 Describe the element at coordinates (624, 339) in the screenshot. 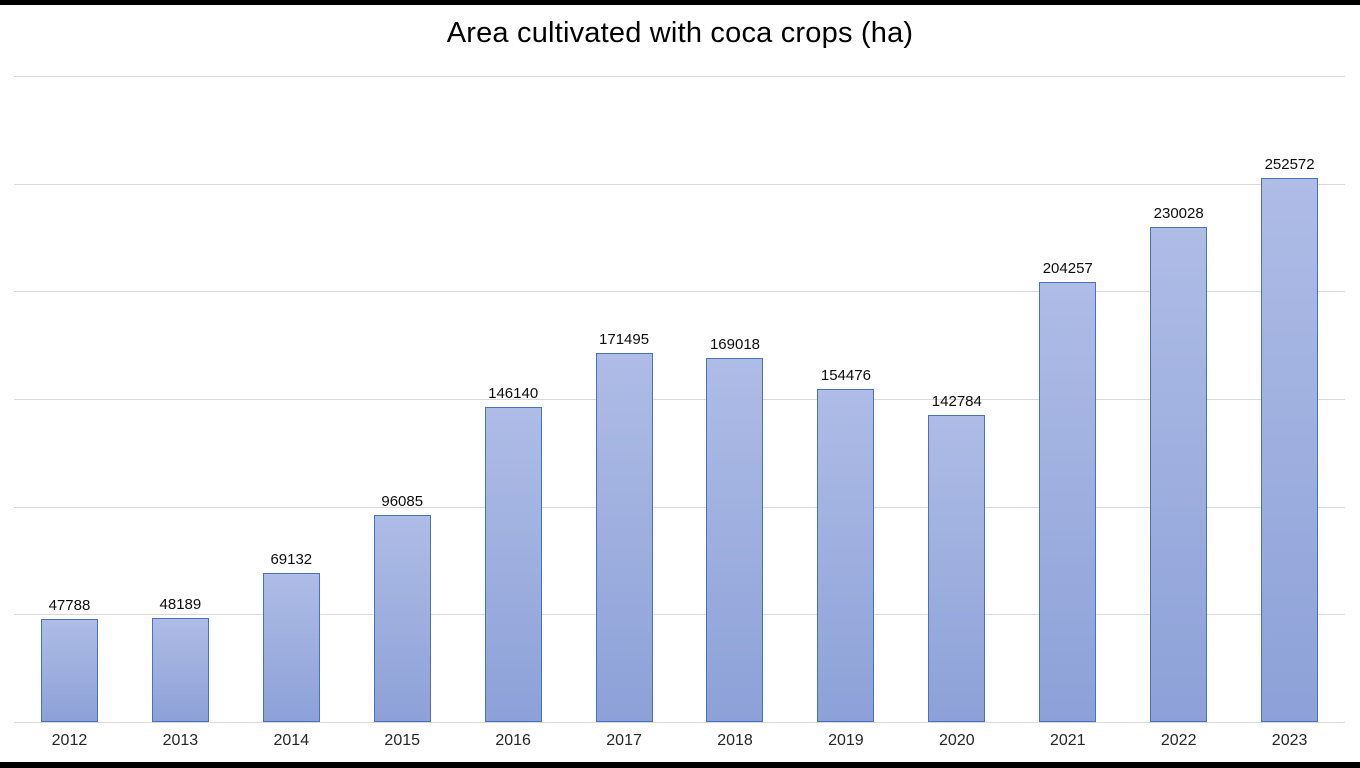

I see `data-label-2017: 171495` at that location.